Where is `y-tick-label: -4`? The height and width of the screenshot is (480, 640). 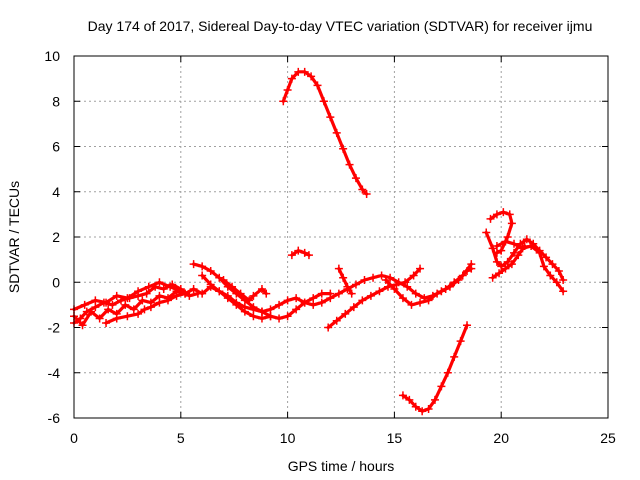 y-tick-label: -4 is located at coordinates (54, 373).